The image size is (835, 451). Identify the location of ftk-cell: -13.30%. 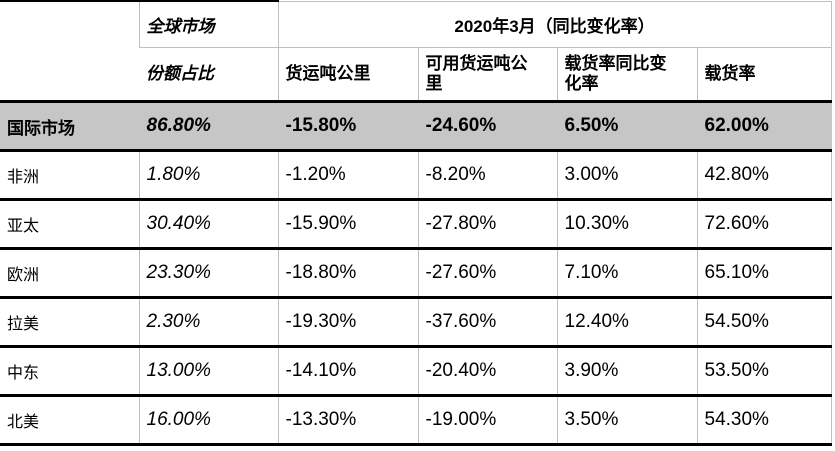
(347, 420).